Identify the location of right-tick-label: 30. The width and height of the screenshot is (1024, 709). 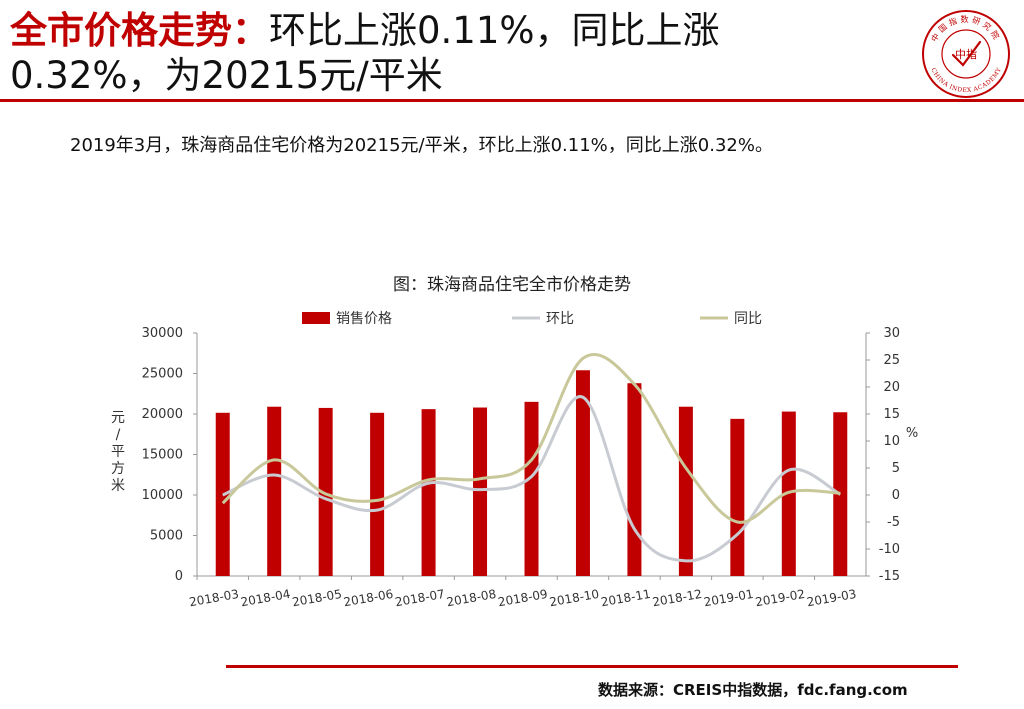
(891, 333).